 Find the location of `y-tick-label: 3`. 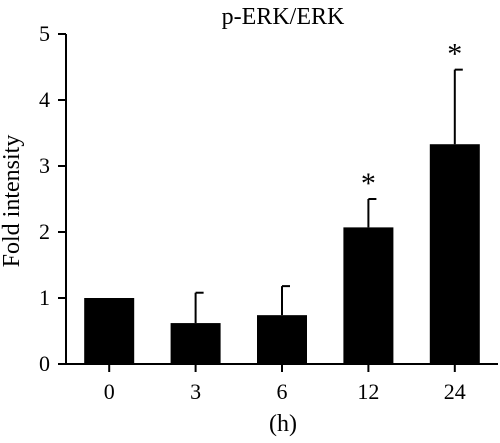

y-tick-label: 3 is located at coordinates (44, 165).